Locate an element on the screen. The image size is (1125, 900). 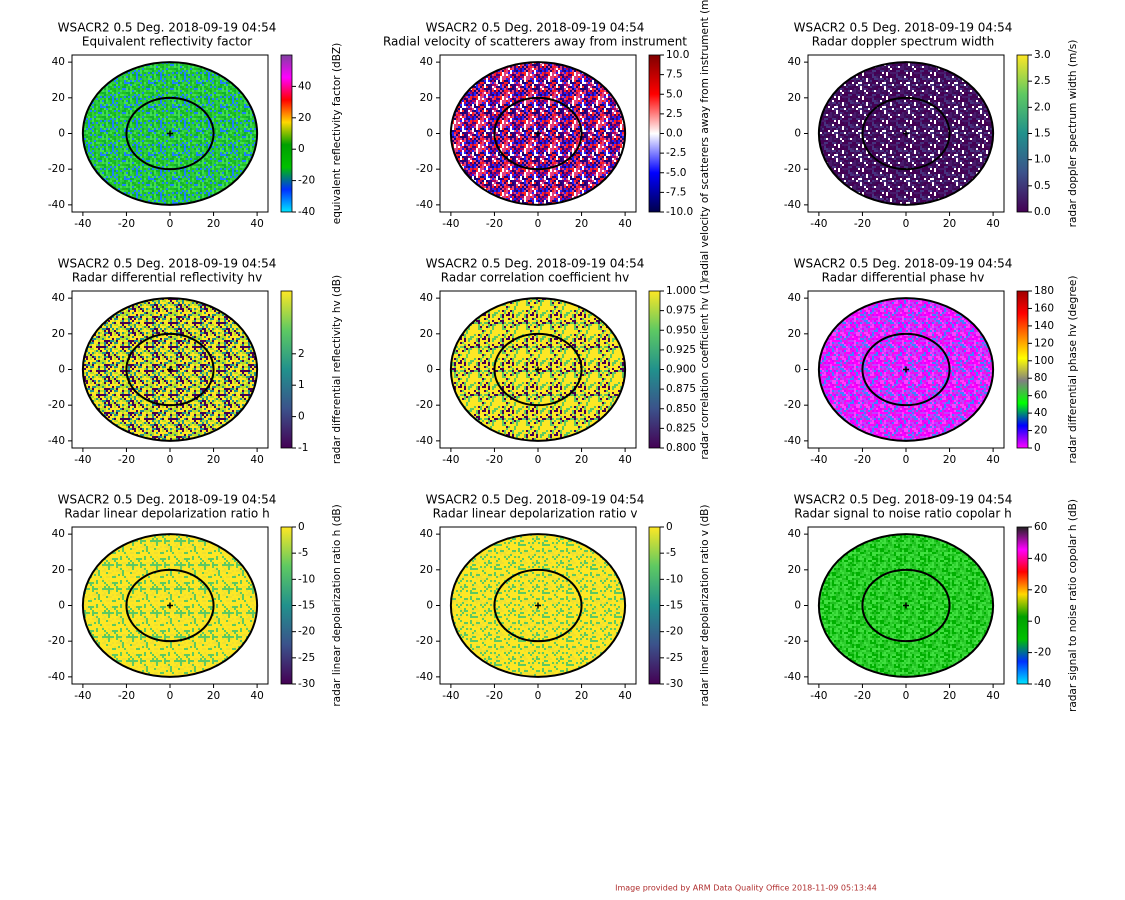
colorbar-tick-label: 80 is located at coordinates (1040, 378).